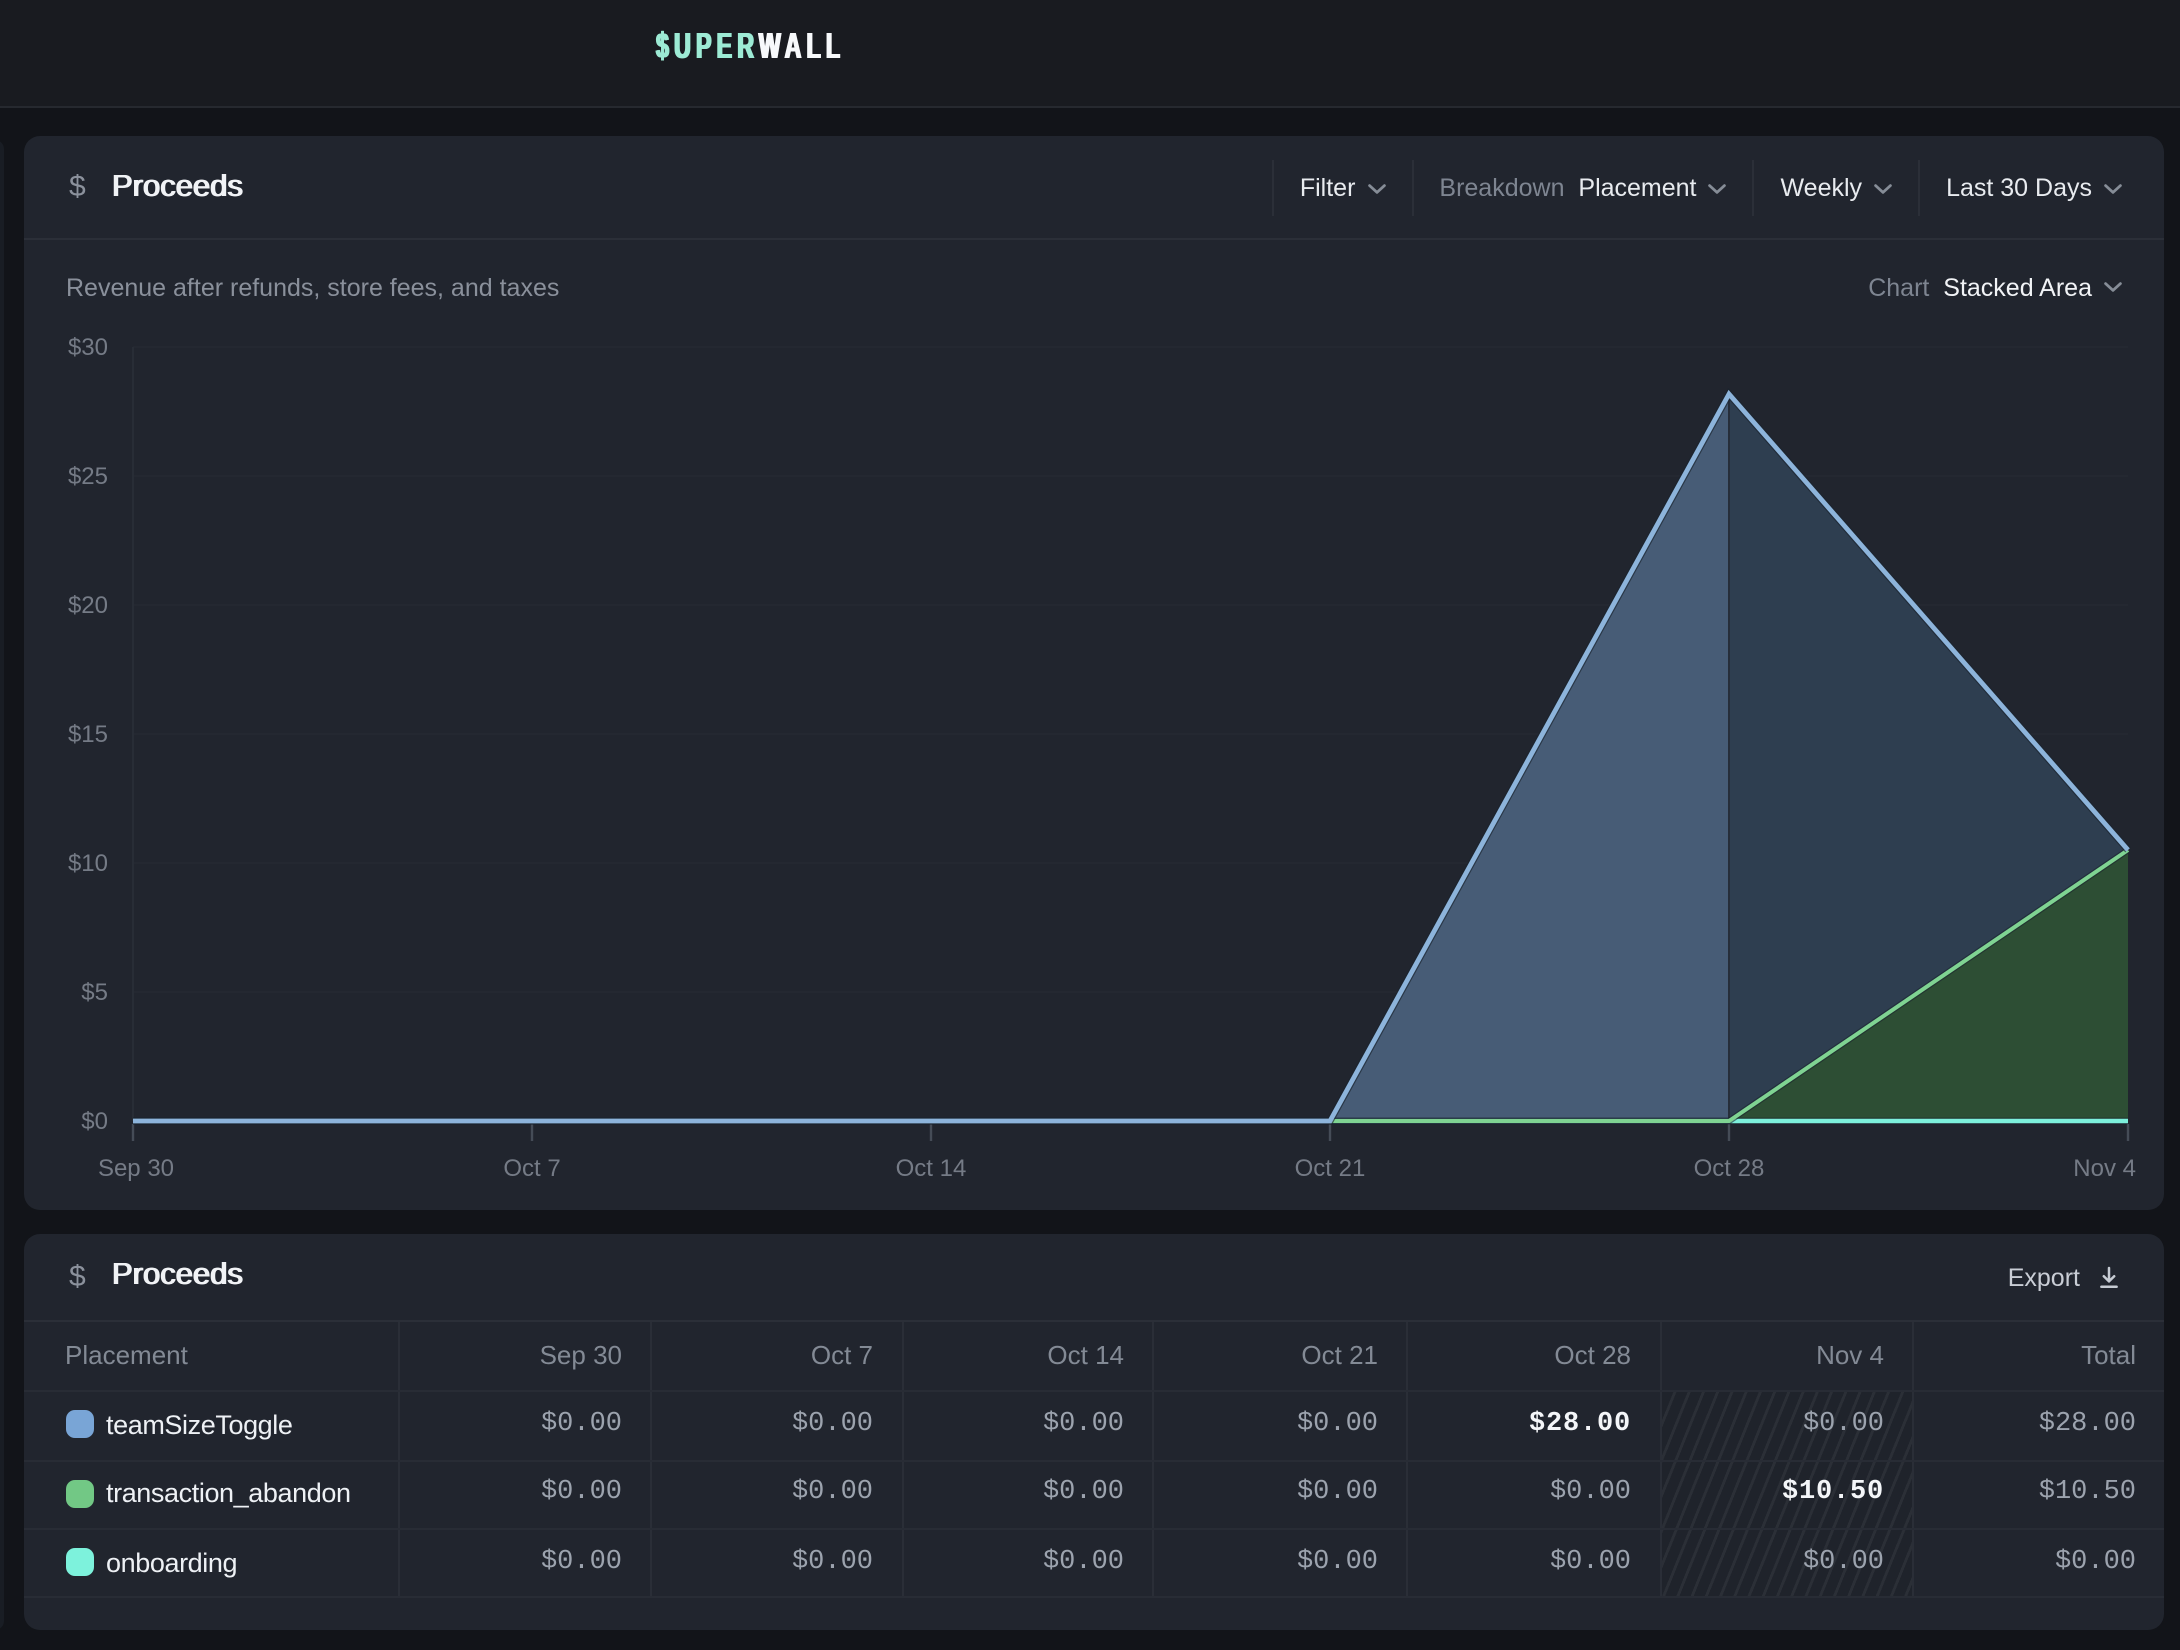 Image resolution: width=2180 pixels, height=1650 pixels. Describe the element at coordinates (94, 1121) in the screenshot. I see `svg-text: $0` at that location.